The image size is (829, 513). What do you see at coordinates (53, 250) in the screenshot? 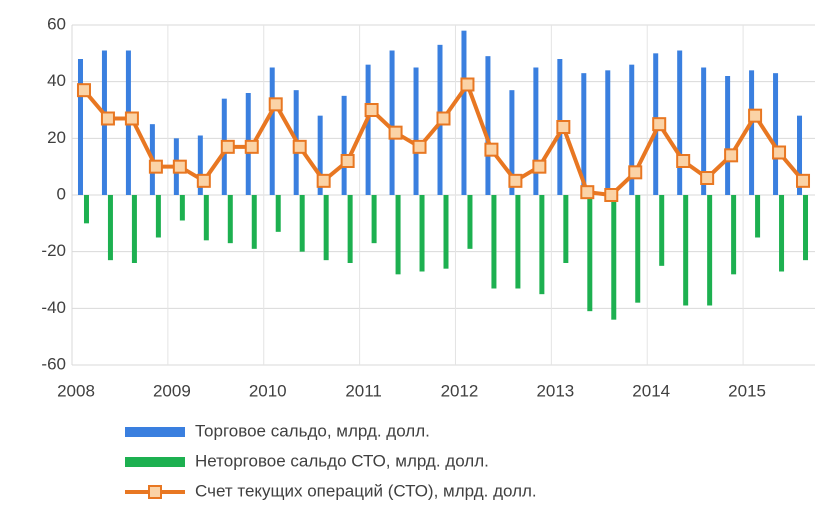
I see `y-tick-label: -20` at bounding box center [53, 250].